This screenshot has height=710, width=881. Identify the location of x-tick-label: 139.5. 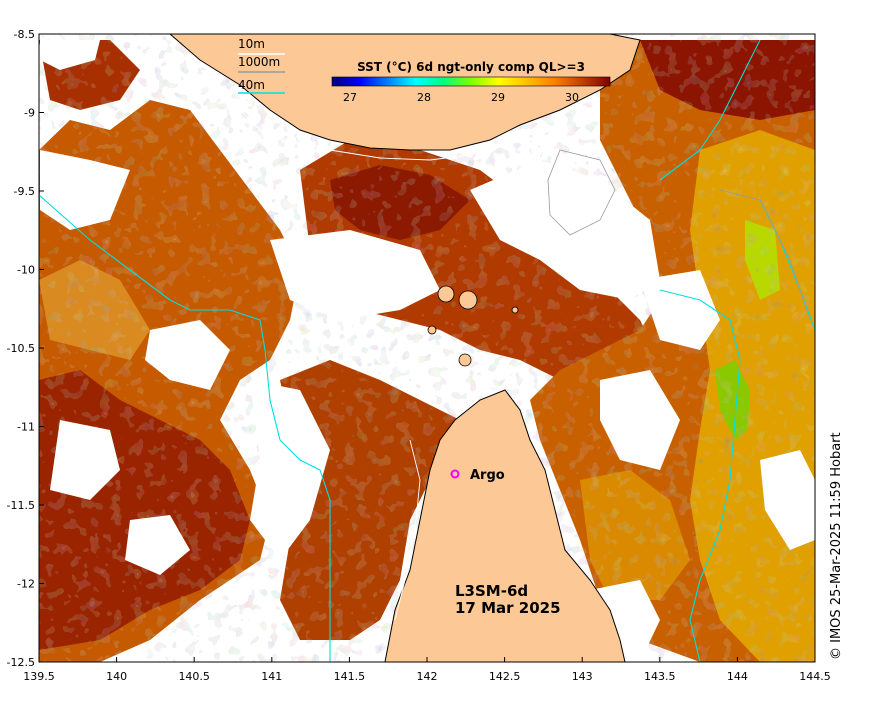
(39, 676).